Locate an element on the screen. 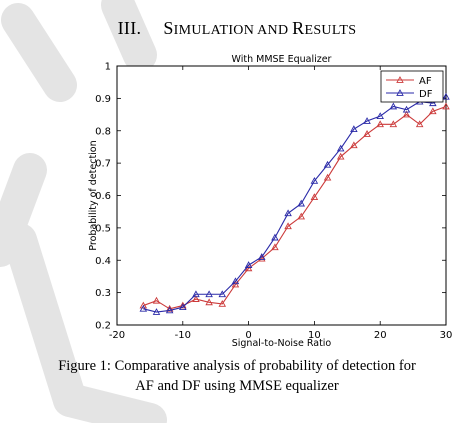  y-tick-label: 0.3 is located at coordinates (103, 293).